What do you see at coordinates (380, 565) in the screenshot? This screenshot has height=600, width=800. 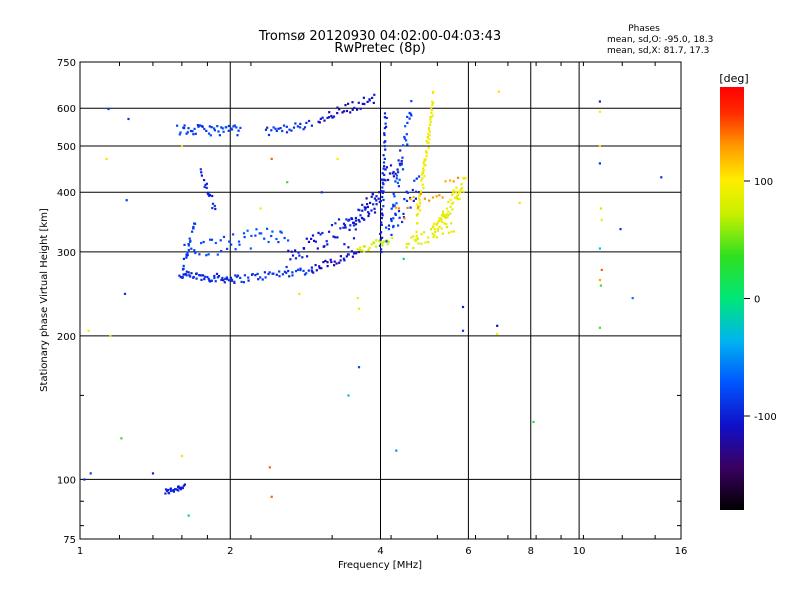 I see `x-axis-label: Frequency [MHz]` at bounding box center [380, 565].